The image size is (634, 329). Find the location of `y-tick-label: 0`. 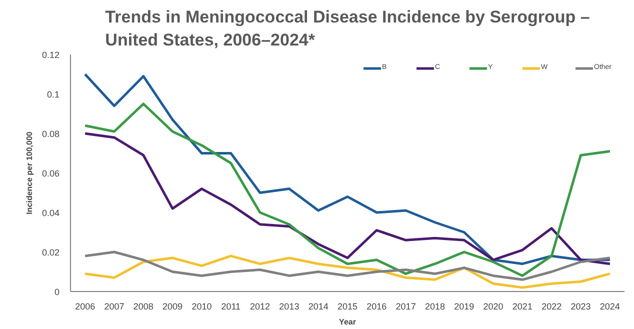

y-tick-label: 0 is located at coordinates (57, 292).